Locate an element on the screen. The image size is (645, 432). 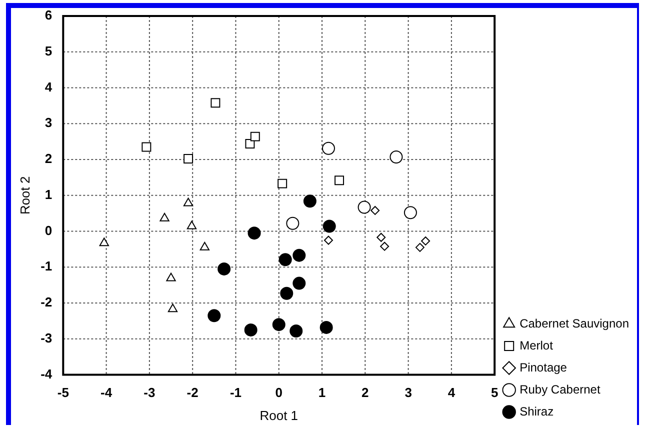
y-tick-label: -4 is located at coordinates (46, 374).